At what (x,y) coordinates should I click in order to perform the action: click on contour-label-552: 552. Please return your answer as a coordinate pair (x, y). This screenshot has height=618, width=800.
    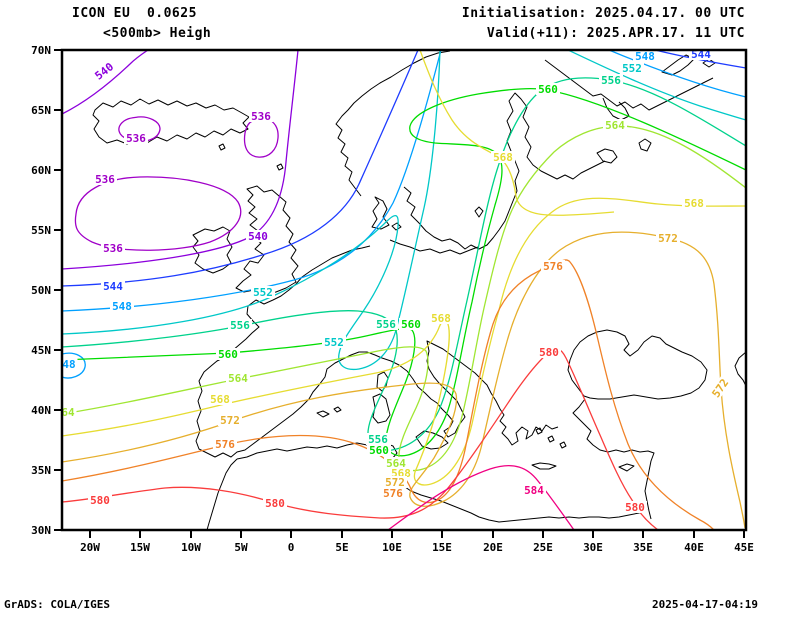
    Looking at the image, I should click on (263, 292).